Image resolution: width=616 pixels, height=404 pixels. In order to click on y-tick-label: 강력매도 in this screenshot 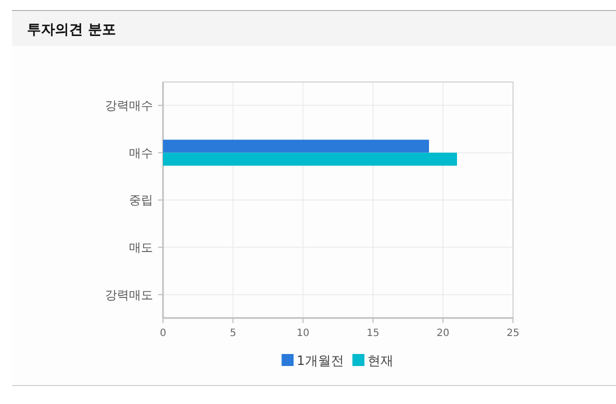, I will do `click(129, 295)`.